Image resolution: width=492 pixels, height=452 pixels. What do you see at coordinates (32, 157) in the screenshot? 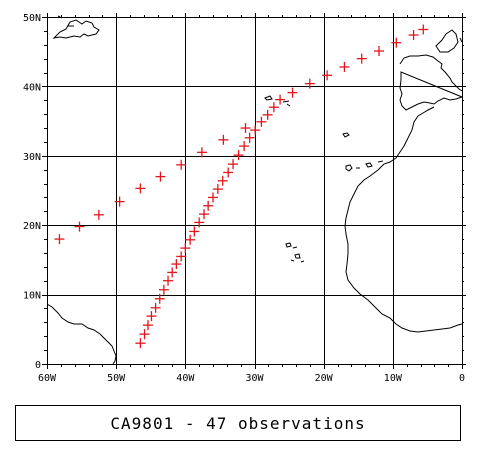
I see `y-tick-label: 30N` at bounding box center [32, 157].